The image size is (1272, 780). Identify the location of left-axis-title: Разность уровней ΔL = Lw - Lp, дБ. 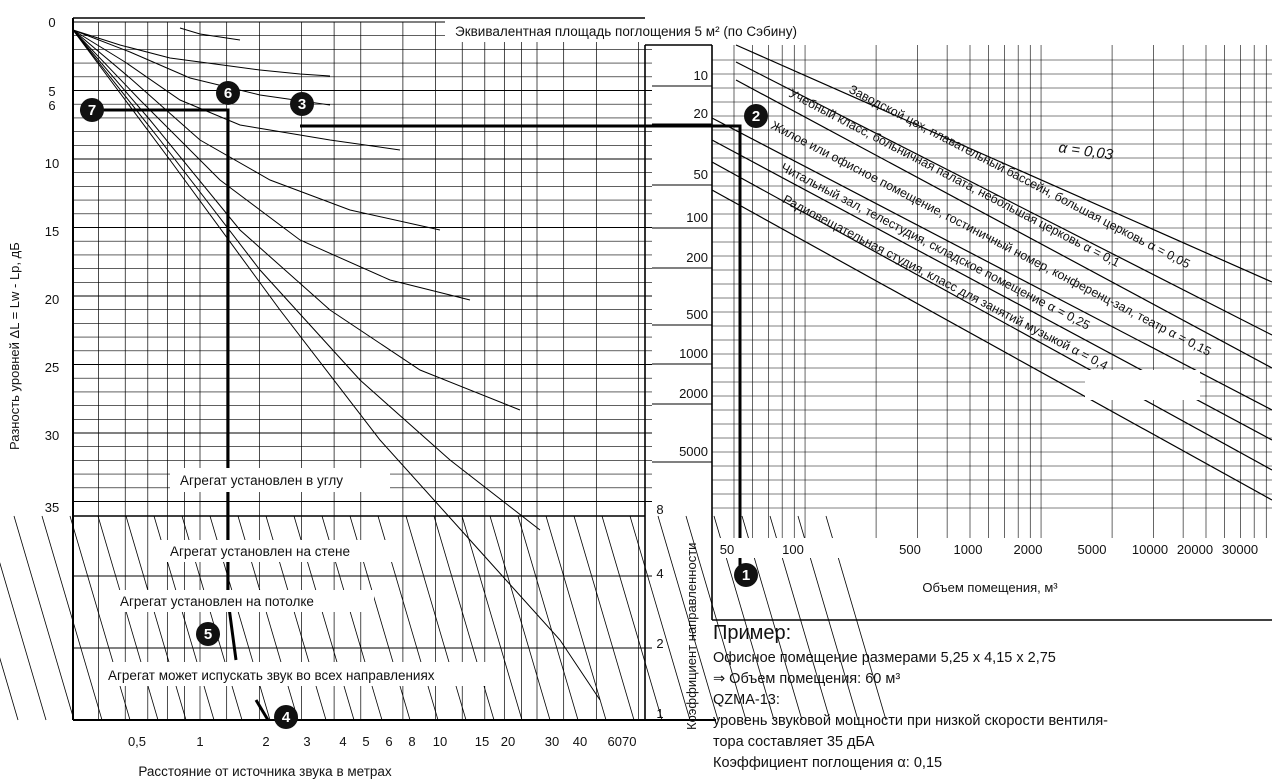
(14, 346).